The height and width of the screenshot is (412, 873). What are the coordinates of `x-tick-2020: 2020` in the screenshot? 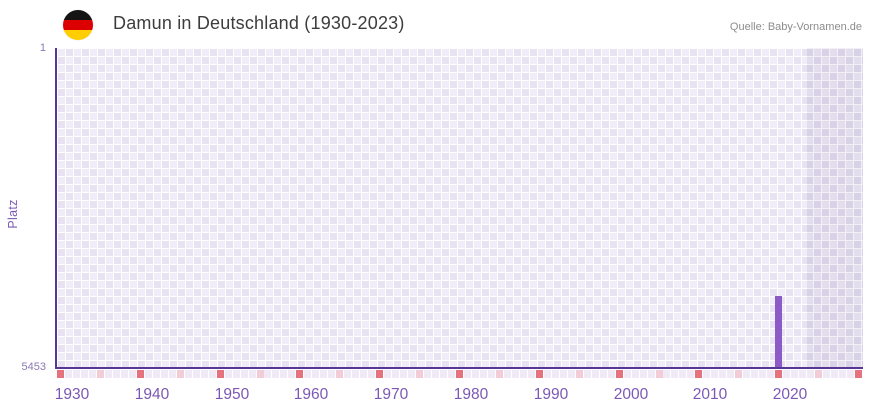 It's located at (790, 394).